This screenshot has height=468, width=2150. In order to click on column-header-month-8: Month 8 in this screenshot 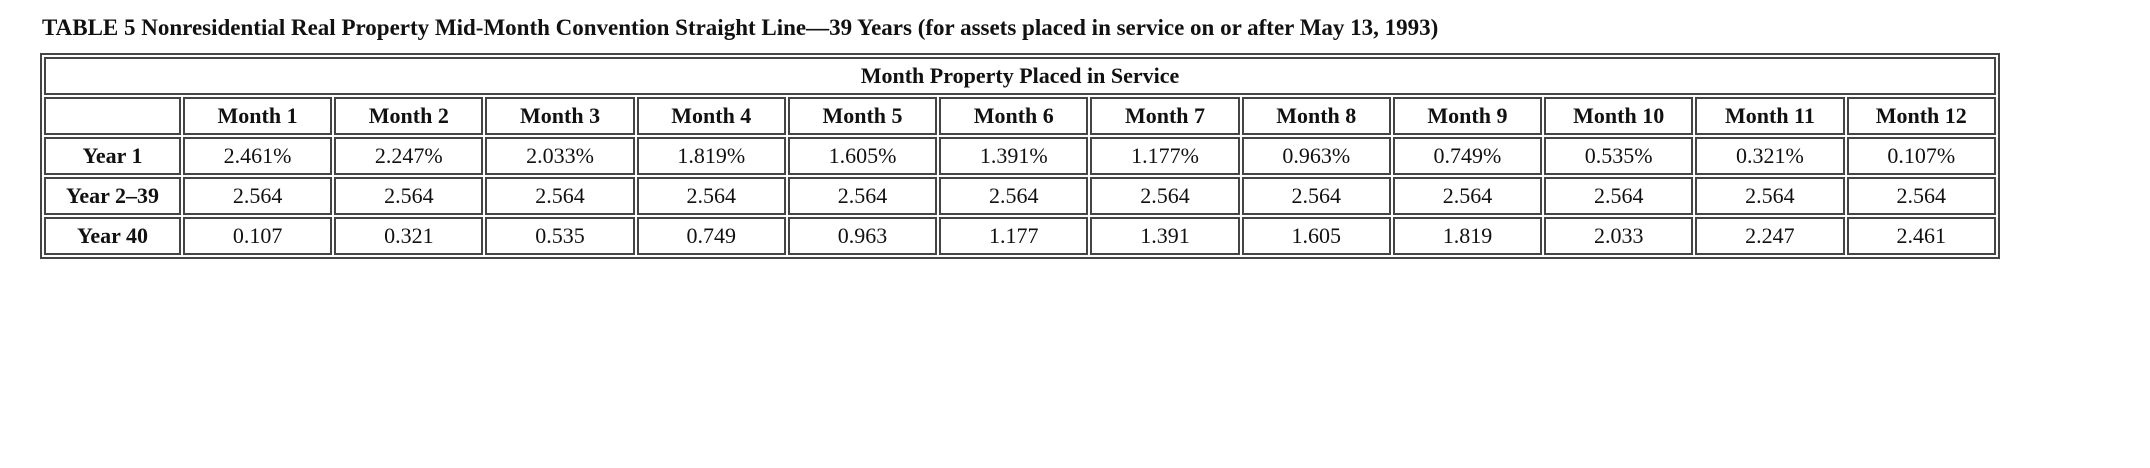, I will do `click(1316, 116)`.